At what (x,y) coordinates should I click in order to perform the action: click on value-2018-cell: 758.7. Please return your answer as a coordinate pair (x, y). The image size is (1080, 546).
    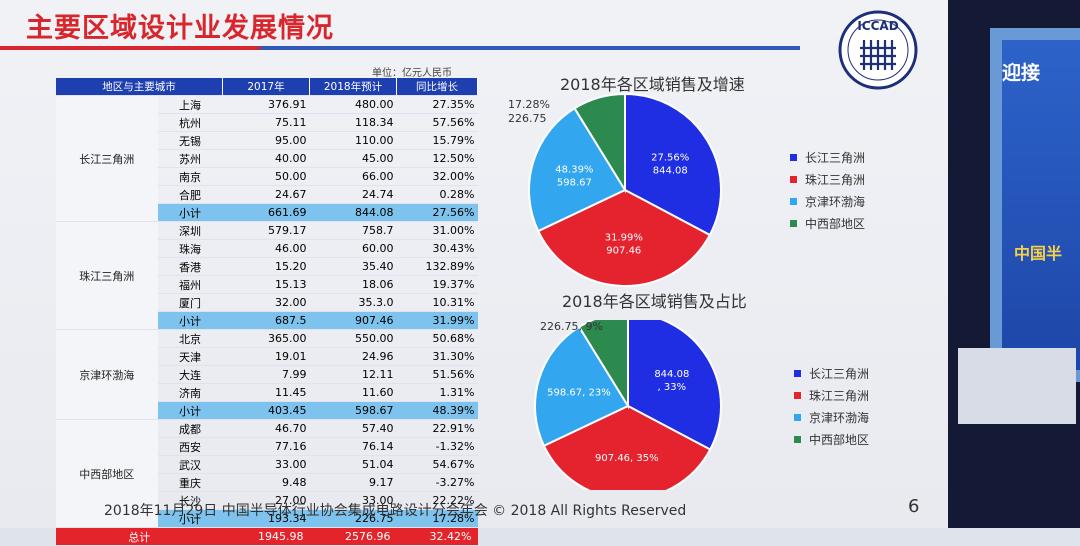
    Looking at the image, I should click on (353, 230).